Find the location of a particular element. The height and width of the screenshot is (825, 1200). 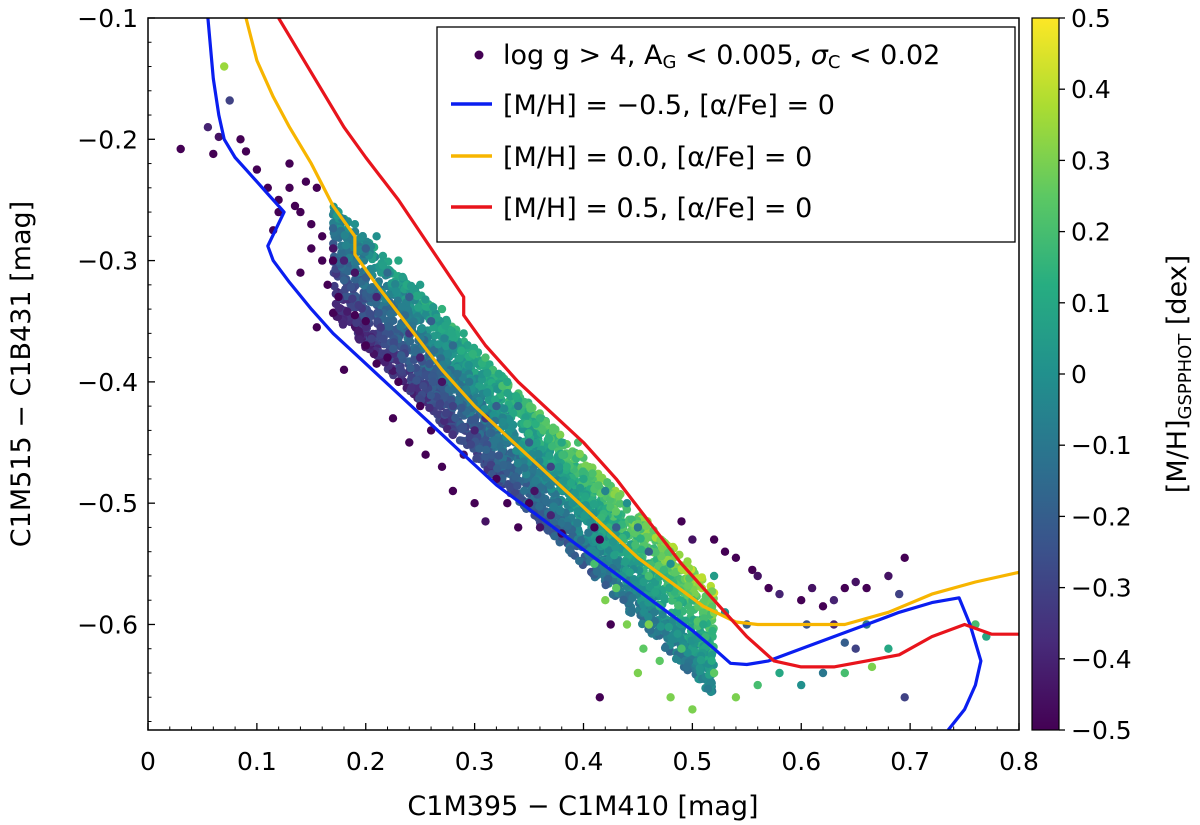

x-tick-label: 0.6 is located at coordinates (801, 761).